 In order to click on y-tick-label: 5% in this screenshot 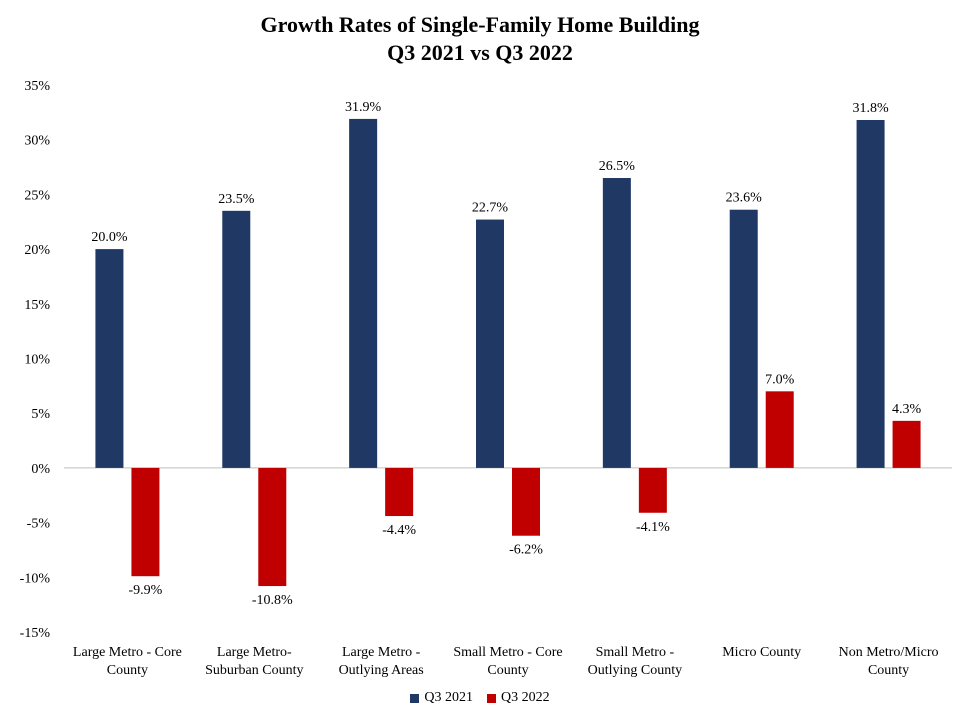, I will do `click(40, 414)`.